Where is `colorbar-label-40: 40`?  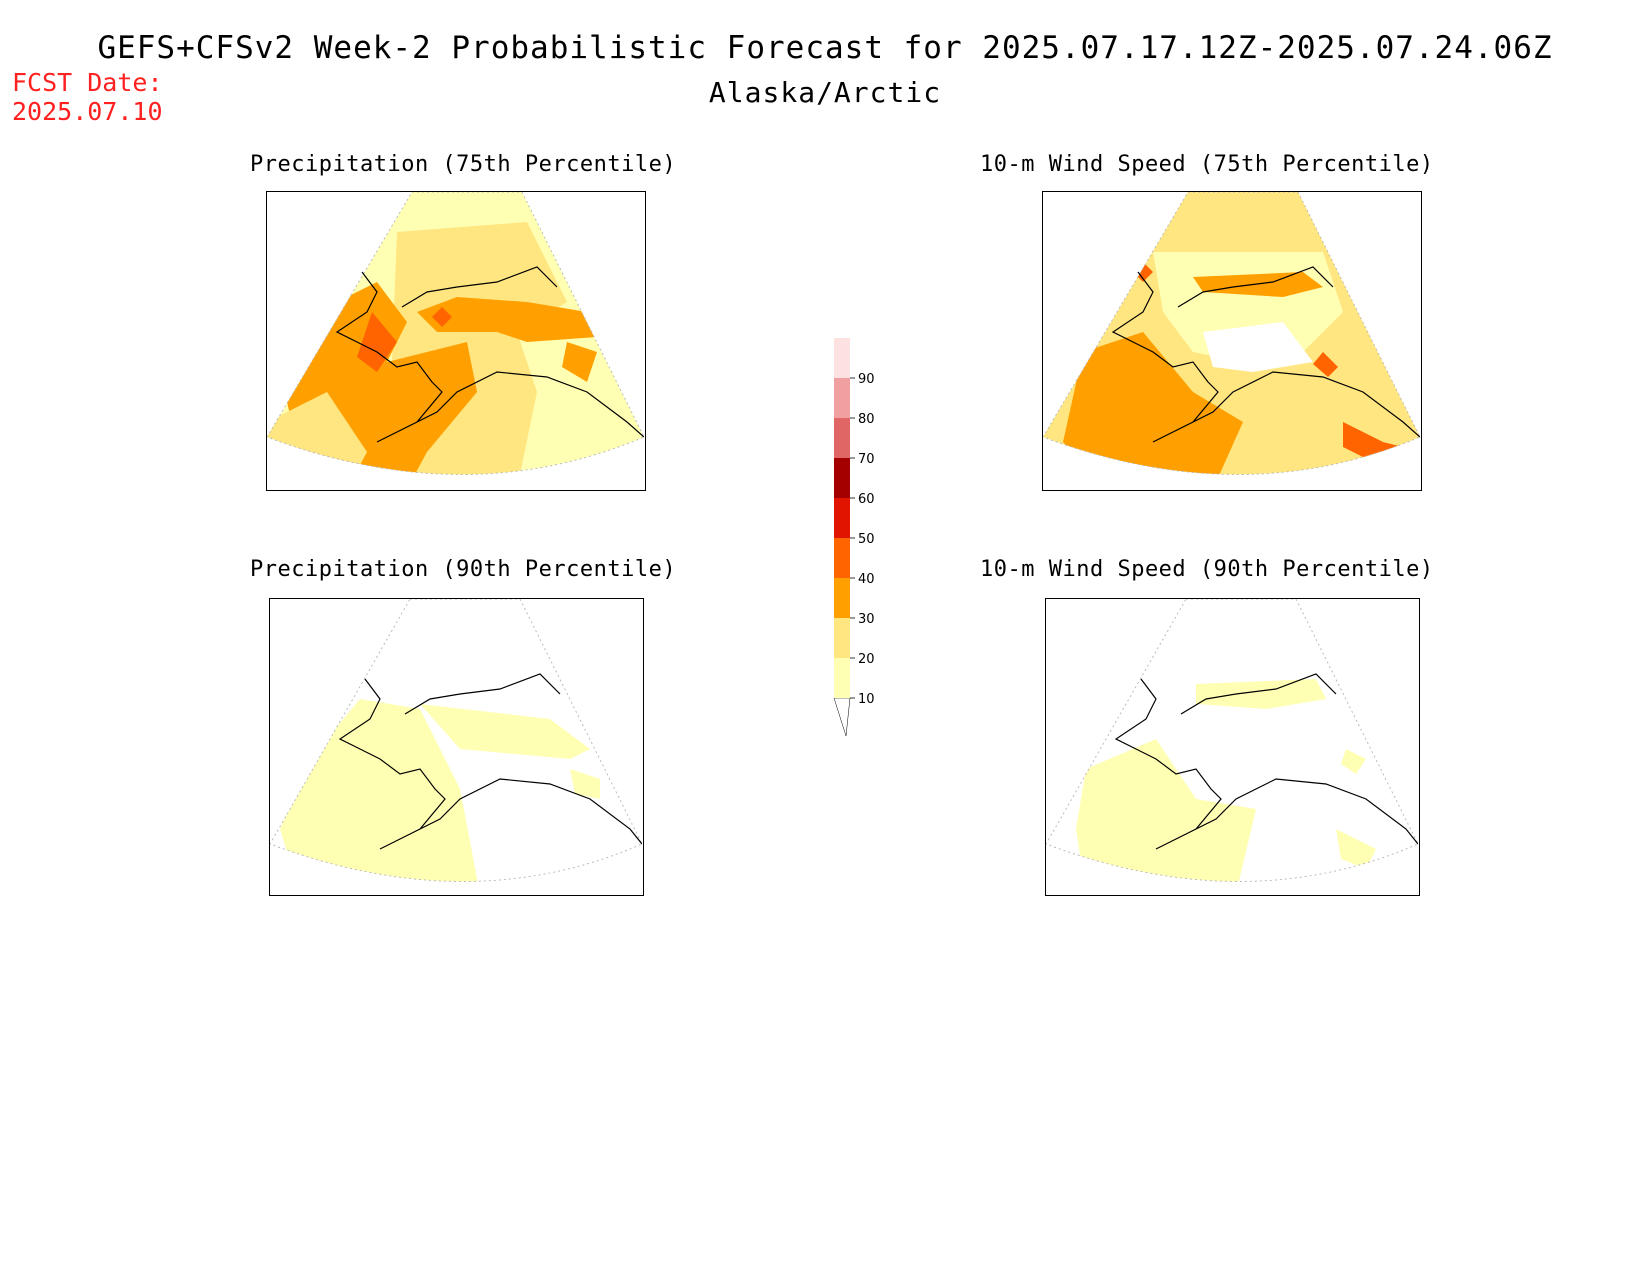 colorbar-label-40: 40 is located at coordinates (866, 579).